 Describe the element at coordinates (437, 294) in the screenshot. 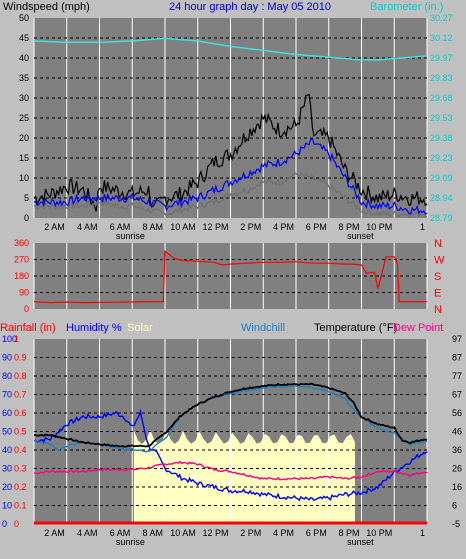

I see `compass-tick: E` at that location.